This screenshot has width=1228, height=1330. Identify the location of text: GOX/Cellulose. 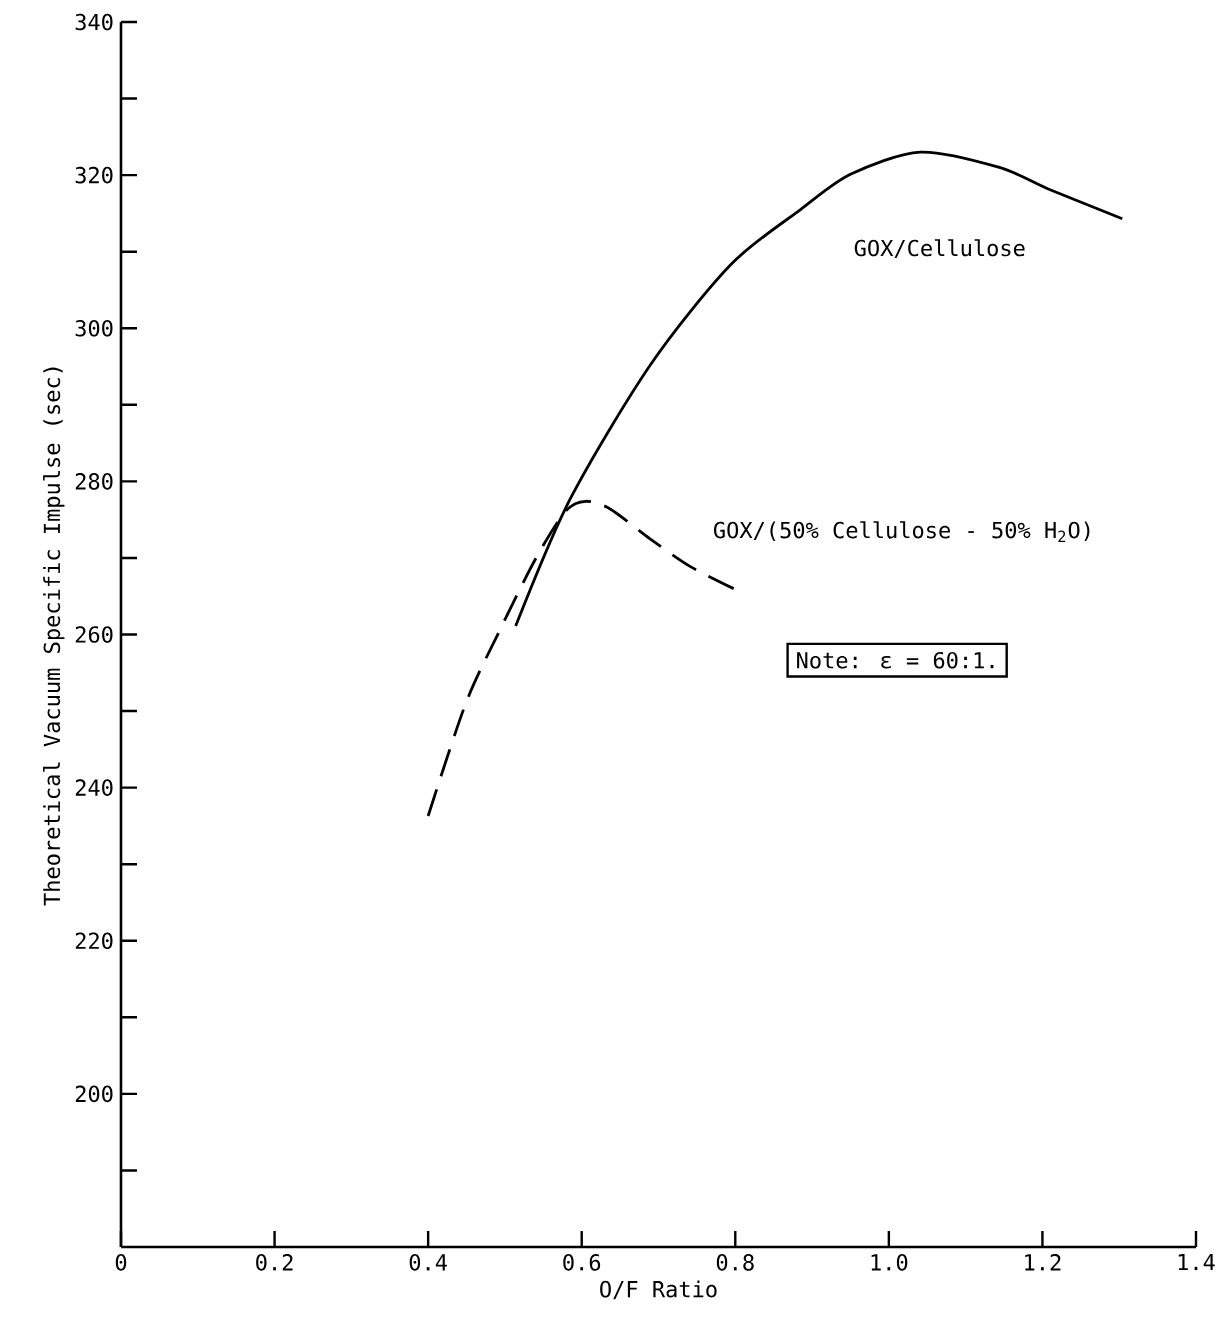
(939, 249).